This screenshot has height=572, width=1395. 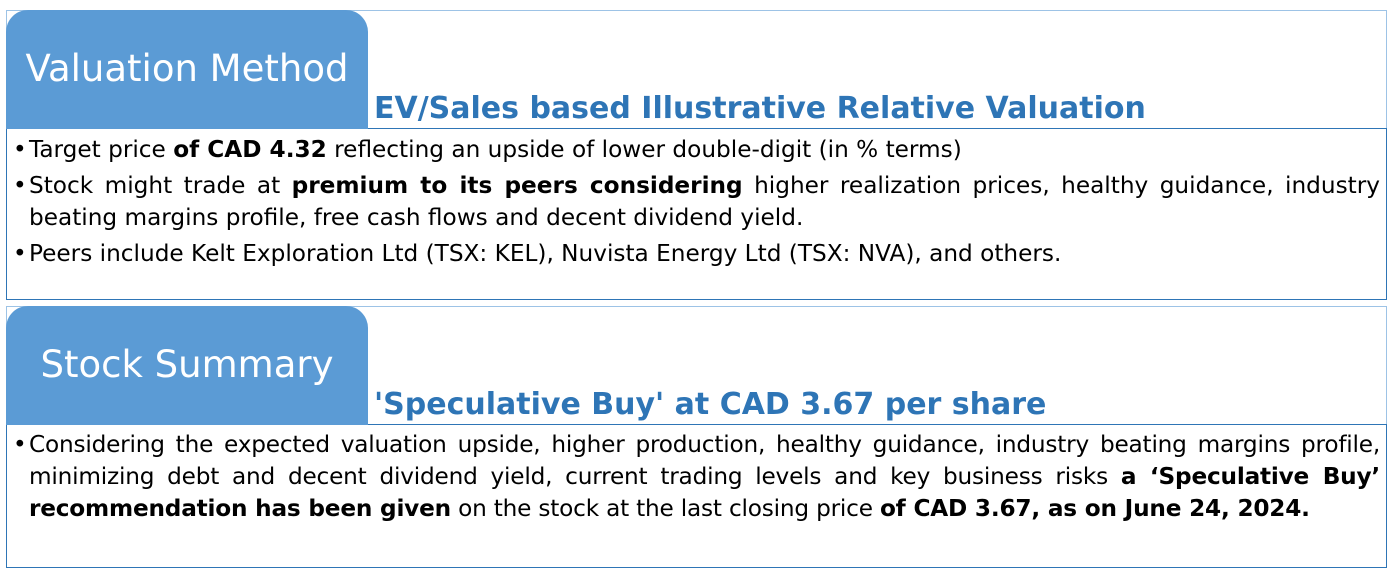 I want to click on bullet-text: Target price, so click(x=101, y=149).